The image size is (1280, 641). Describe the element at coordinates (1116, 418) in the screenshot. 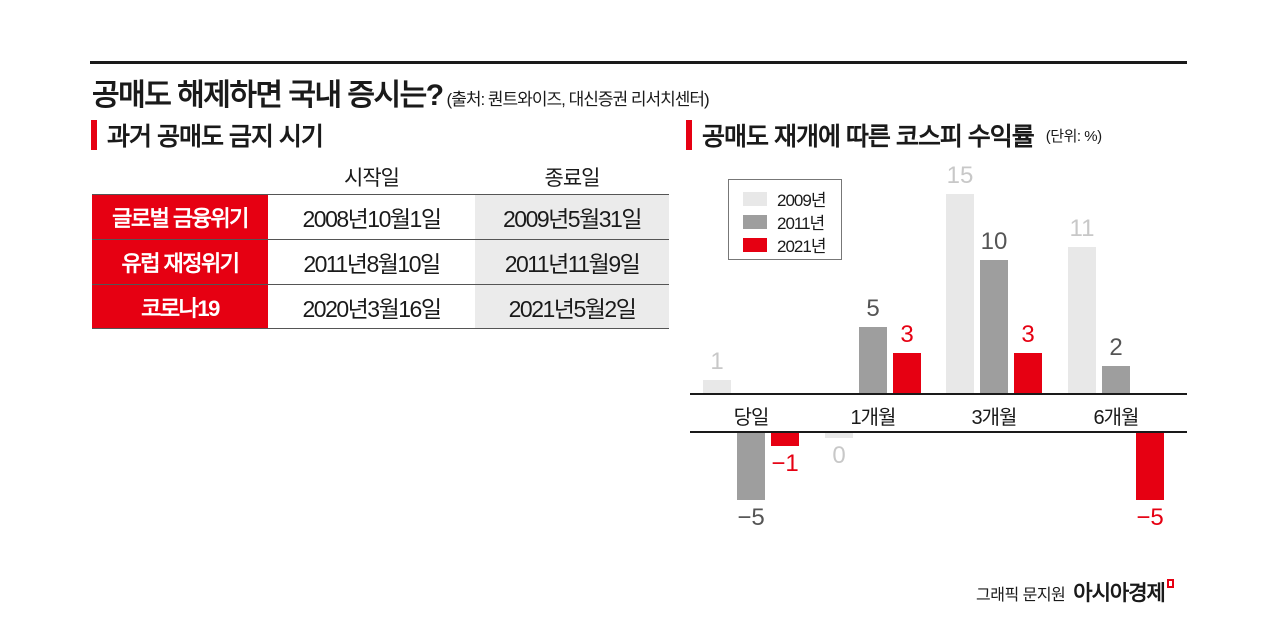

I see `category-label: 6개월` at that location.